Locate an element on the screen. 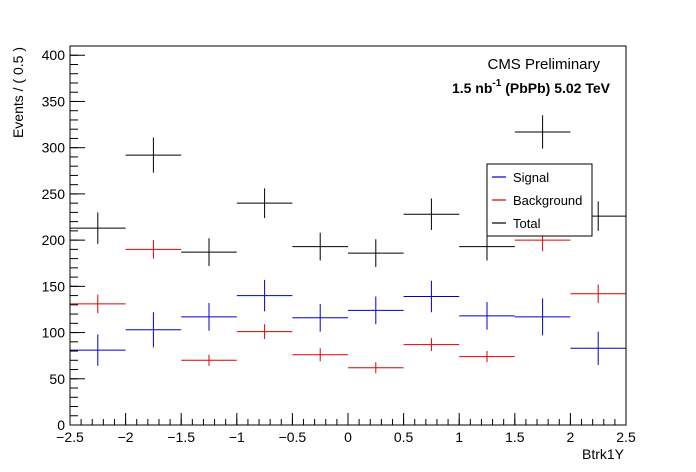 The width and height of the screenshot is (696, 472). x-tick-label: 0 is located at coordinates (348, 437).